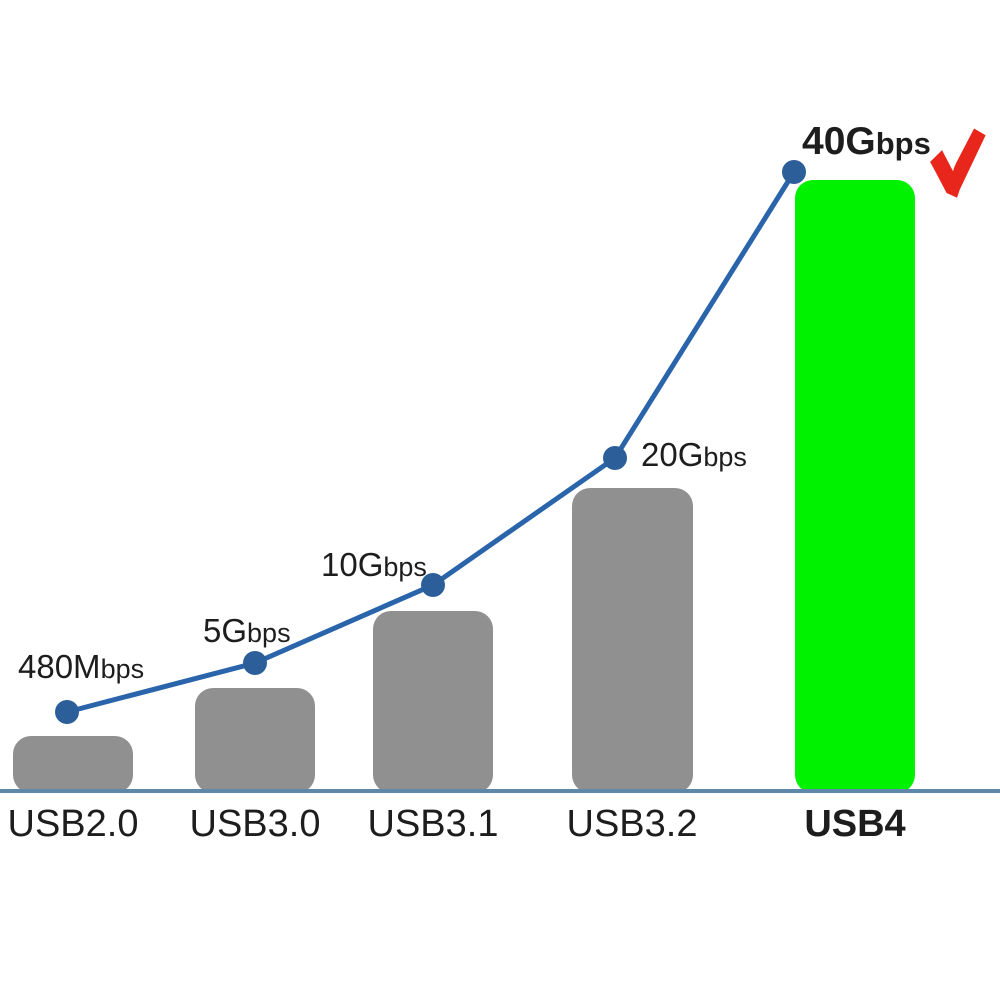 This screenshot has height=1000, width=1000. Describe the element at coordinates (255, 824) in the screenshot. I see `x-axis-label-usb3-0: USB3.0` at that location.